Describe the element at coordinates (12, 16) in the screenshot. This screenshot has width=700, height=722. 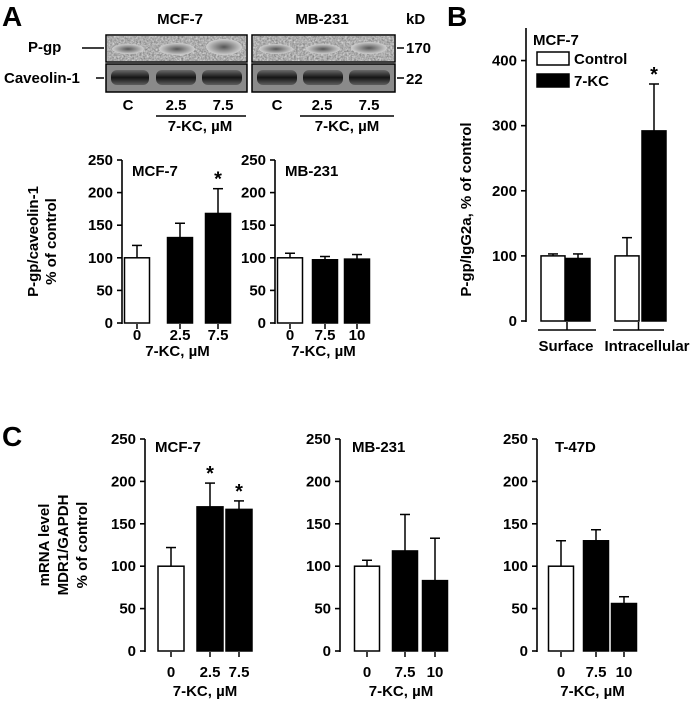
I see `panel-label-a: A` at that location.